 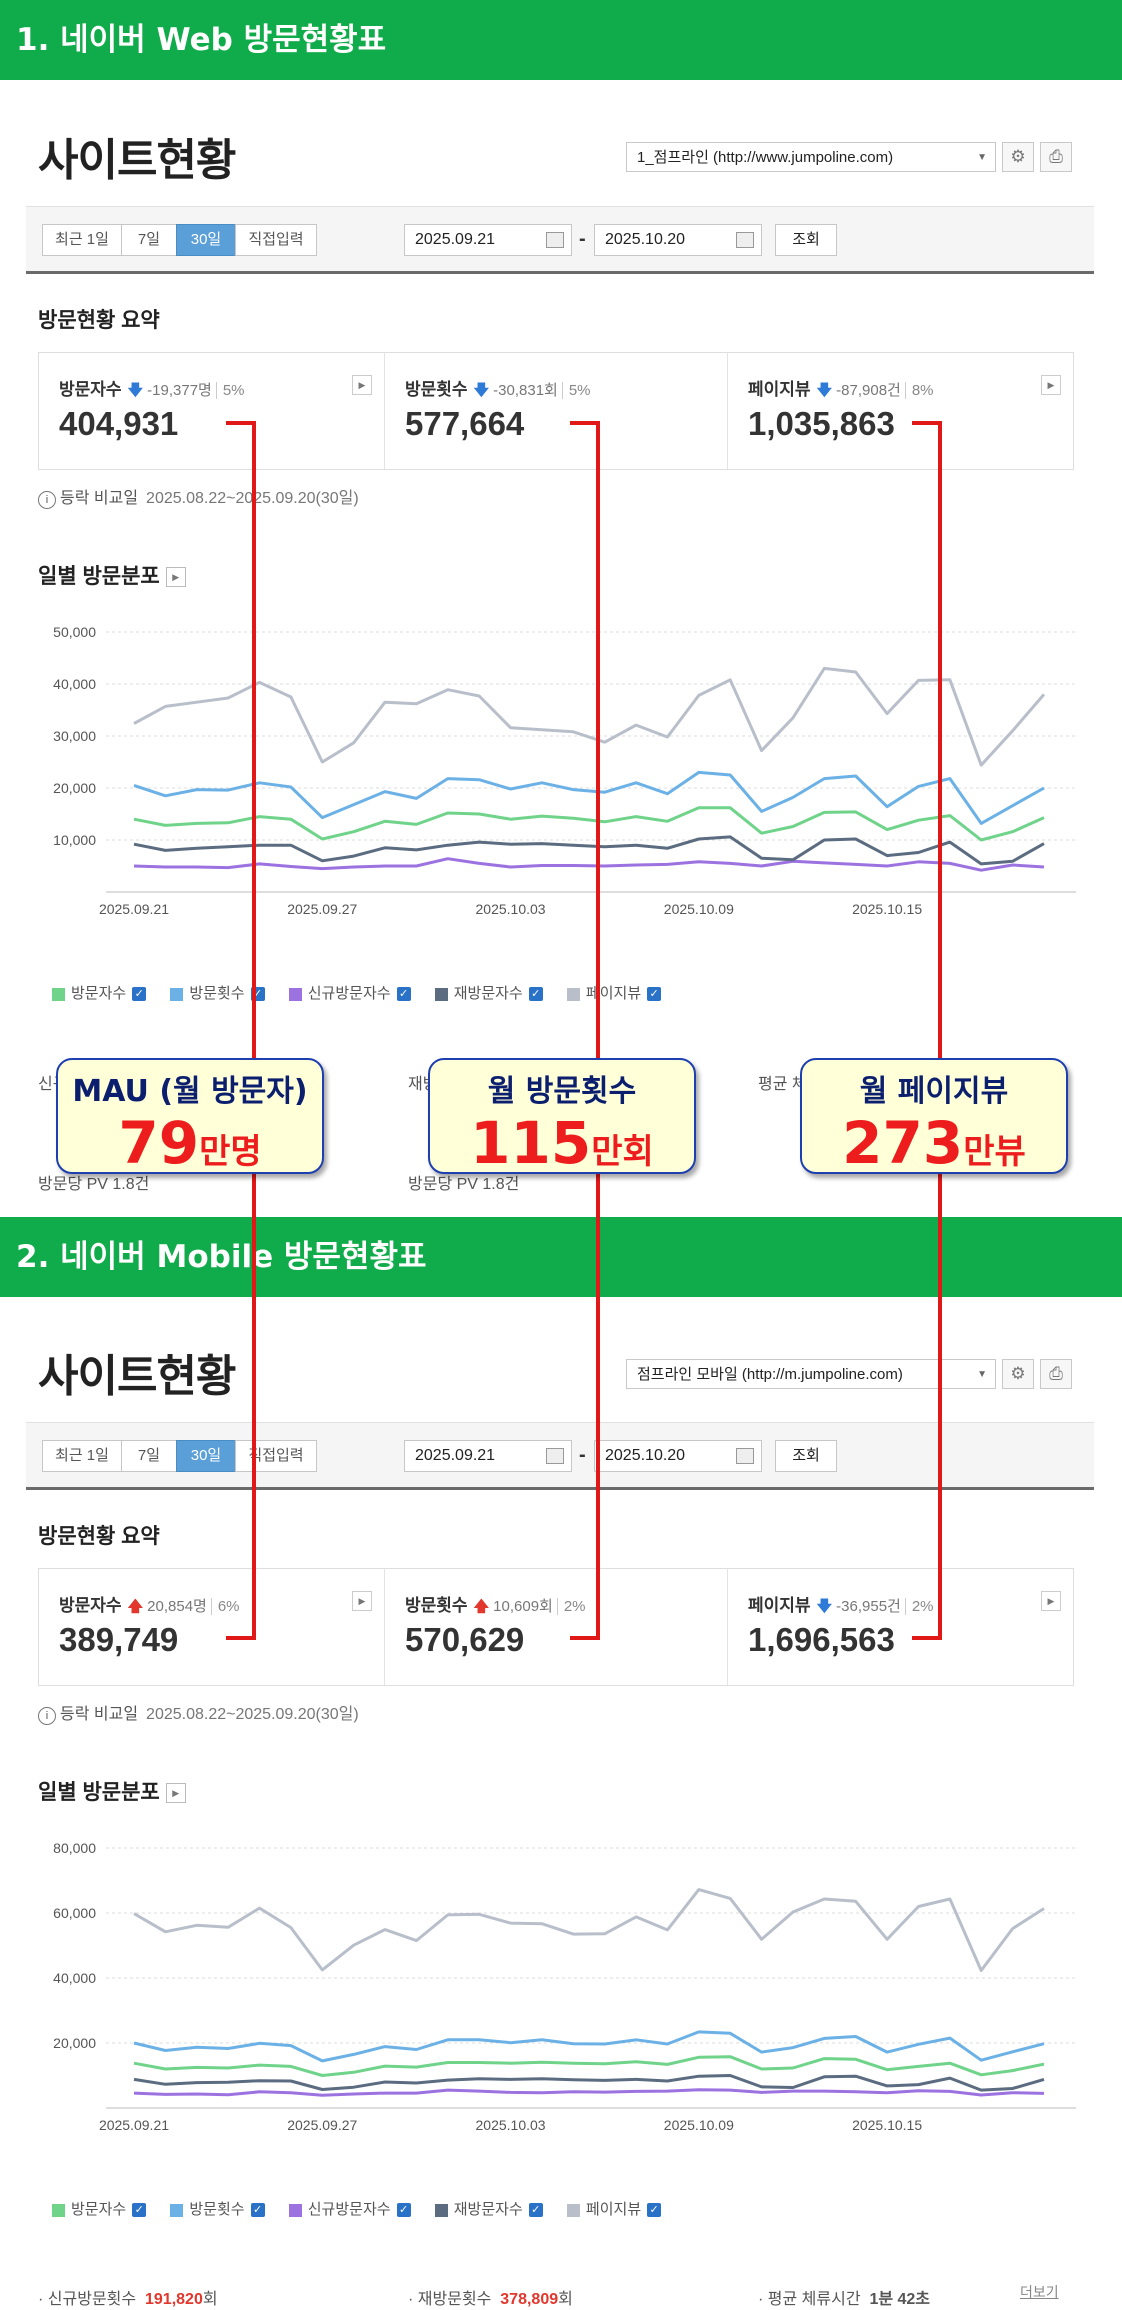 What do you see at coordinates (561, 1257) in the screenshot?
I see `mobile-section-banner: 2. 네이버 Mobile 방문현황표` at bounding box center [561, 1257].